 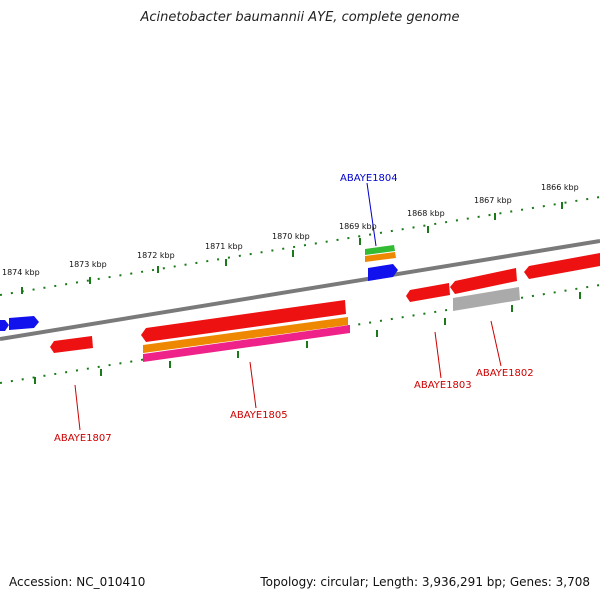 I want to click on gene-label-abaye1803: ABAYE1803, so click(x=443, y=385).